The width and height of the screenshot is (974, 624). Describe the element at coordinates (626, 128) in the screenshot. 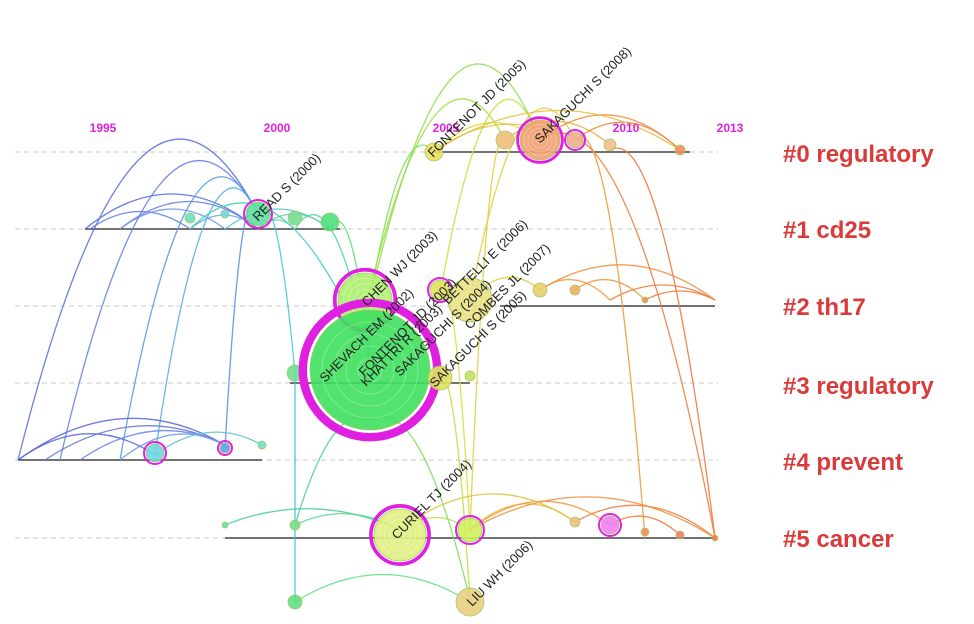

I see `year-label-2010: 2010` at that location.